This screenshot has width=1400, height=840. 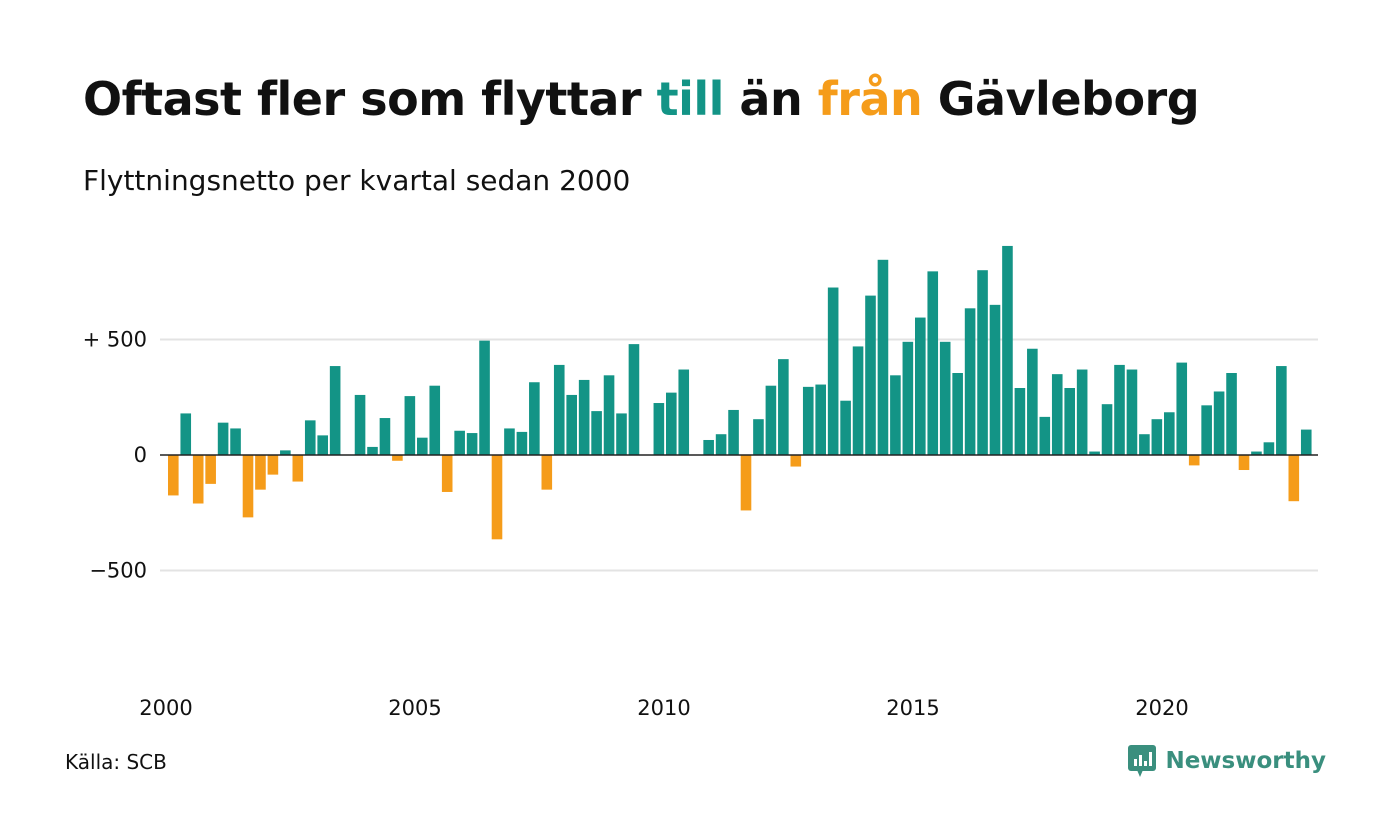 I want to click on y-tick-label: −500, so click(x=118, y=571).